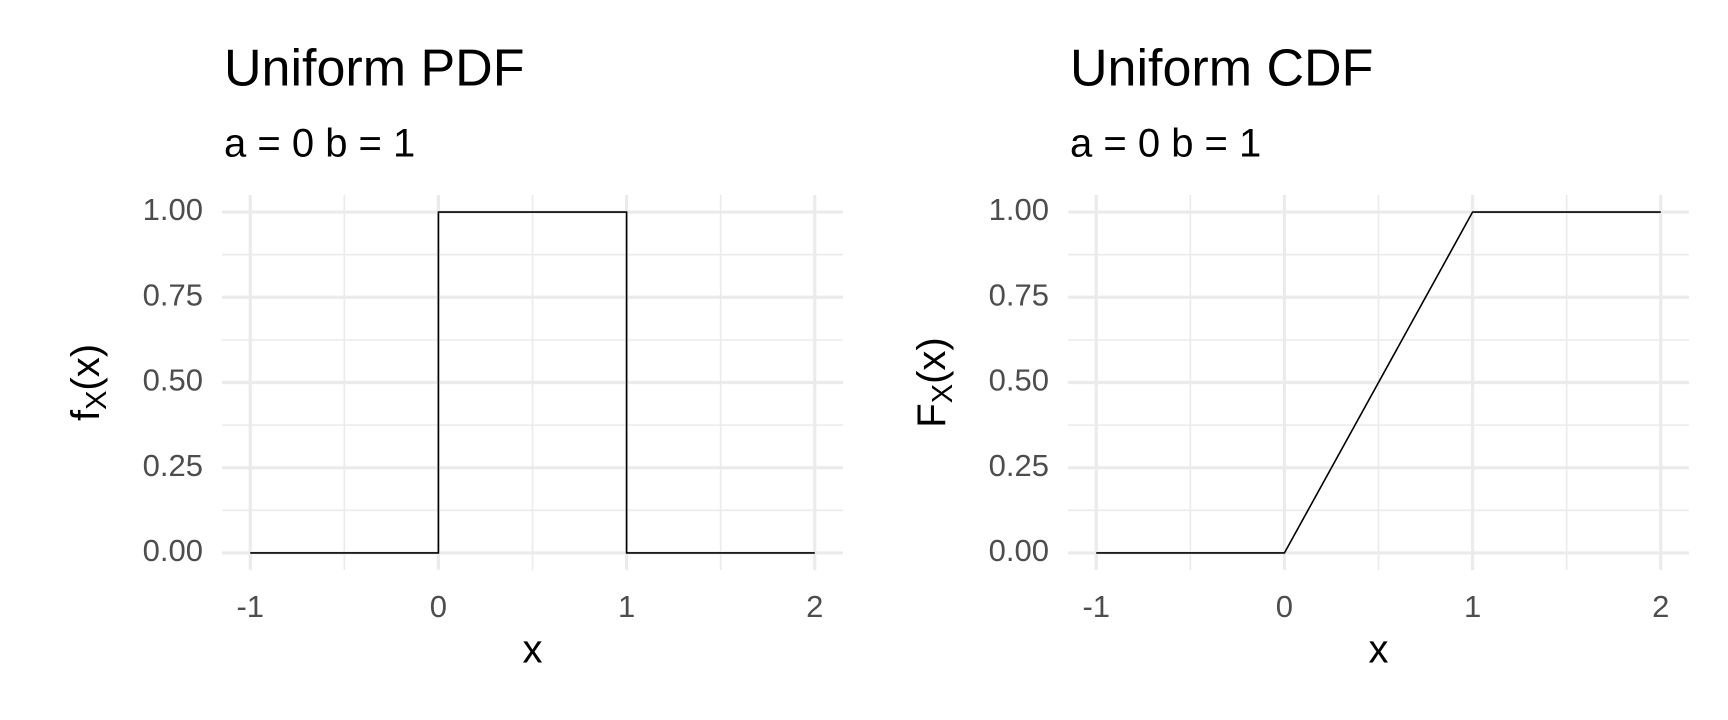 This screenshot has height=720, width=1728. What do you see at coordinates (932, 415) in the screenshot?
I see `y-label-base: F` at bounding box center [932, 415].